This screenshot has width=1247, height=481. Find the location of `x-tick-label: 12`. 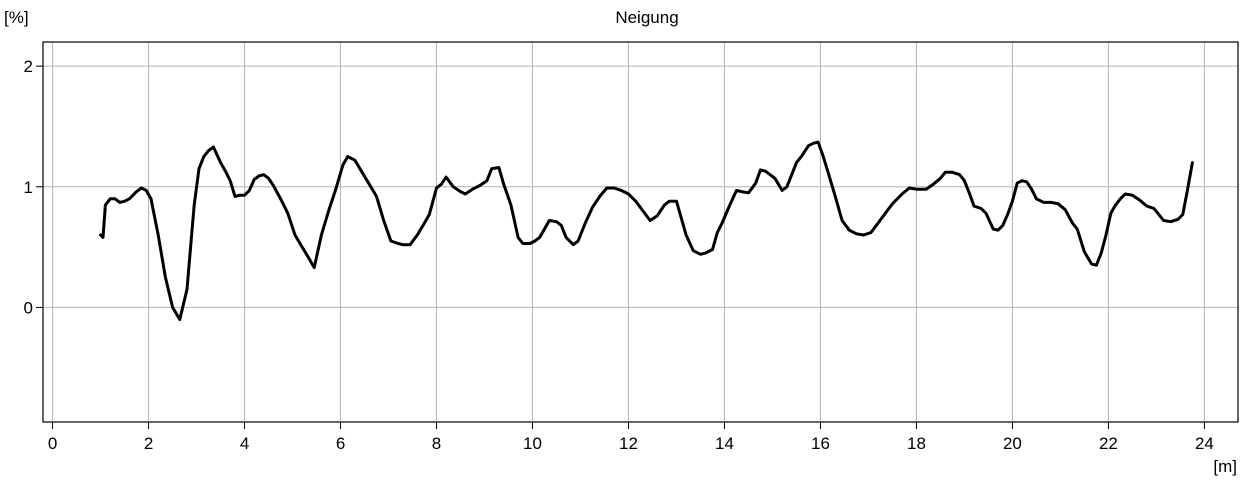

x-tick-label: 12 is located at coordinates (628, 443).